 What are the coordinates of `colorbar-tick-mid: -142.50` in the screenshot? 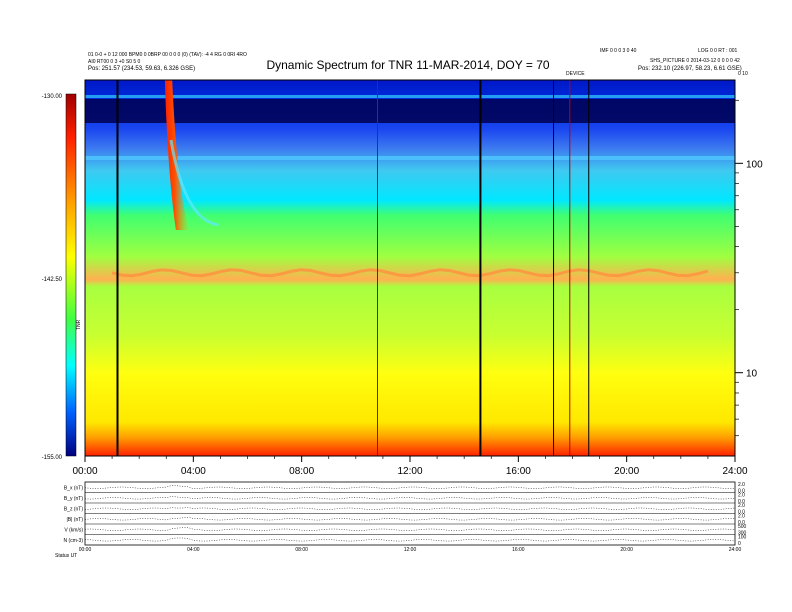 It's located at (52, 280).